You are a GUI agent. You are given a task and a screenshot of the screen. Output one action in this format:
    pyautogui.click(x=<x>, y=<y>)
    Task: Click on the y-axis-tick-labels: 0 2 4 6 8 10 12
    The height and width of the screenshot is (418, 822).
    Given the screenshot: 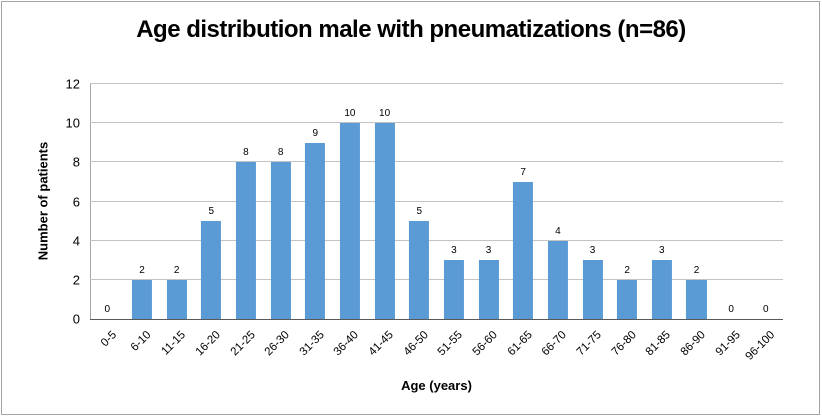 What is the action you would take?
    pyautogui.click(x=61, y=202)
    